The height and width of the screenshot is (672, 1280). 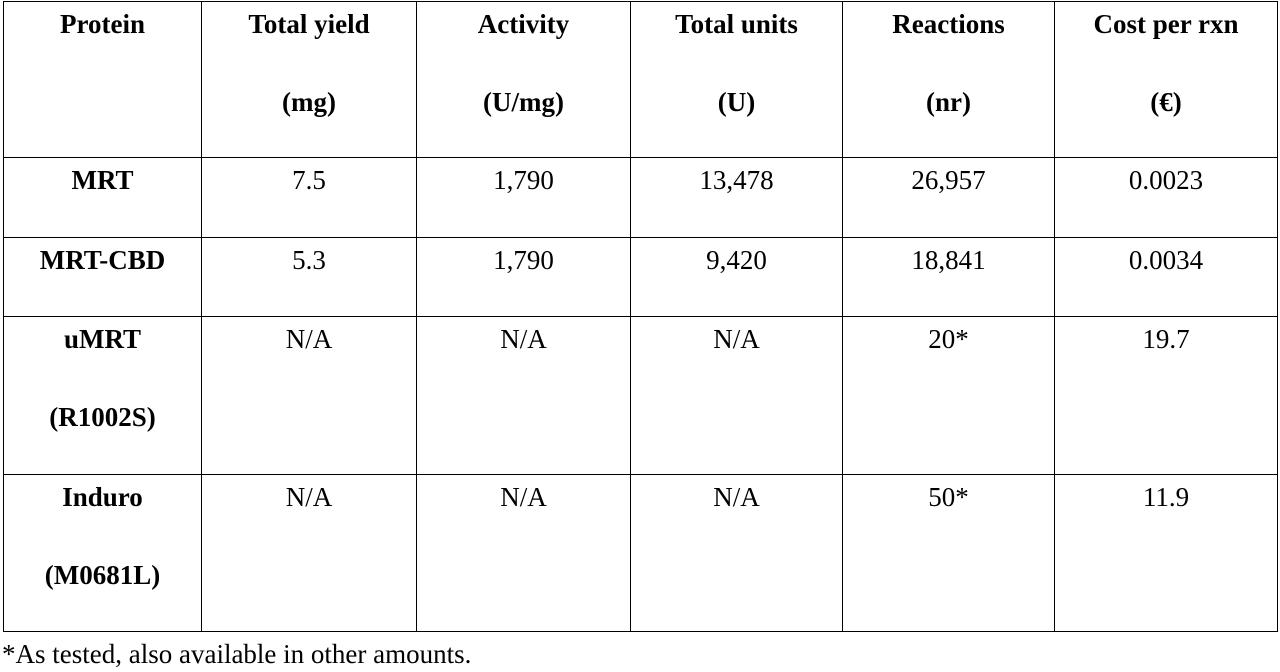 What do you see at coordinates (1166, 102) in the screenshot?
I see `cell-line: (€)` at bounding box center [1166, 102].